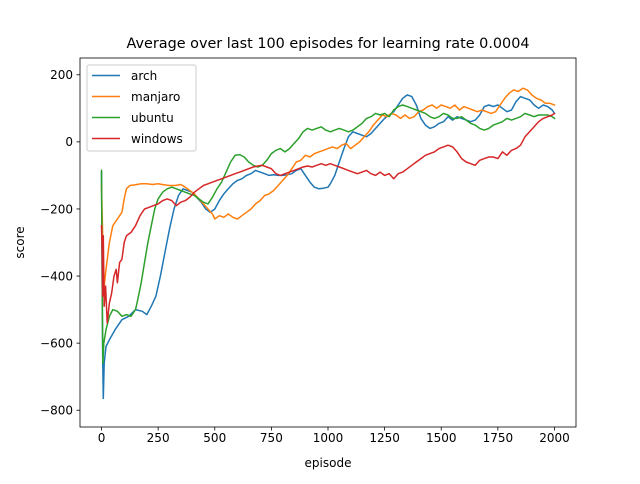  Describe the element at coordinates (60, 243) in the screenshot. I see `y-axis-ticks: −800 −600 −400 −200 0 200` at that location.